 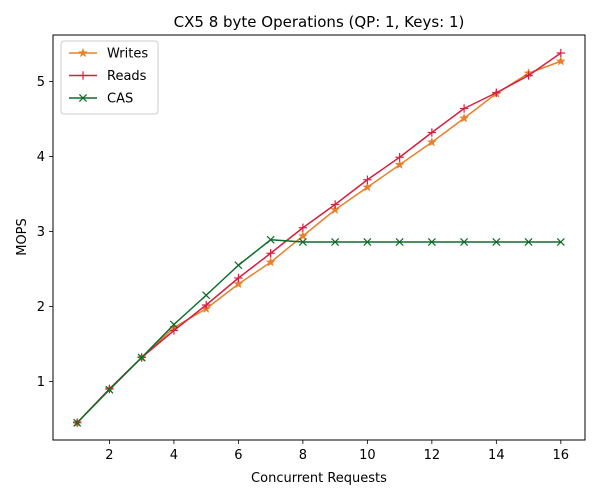 I want to click on legend-item-reads: Reads, so click(x=108, y=76).